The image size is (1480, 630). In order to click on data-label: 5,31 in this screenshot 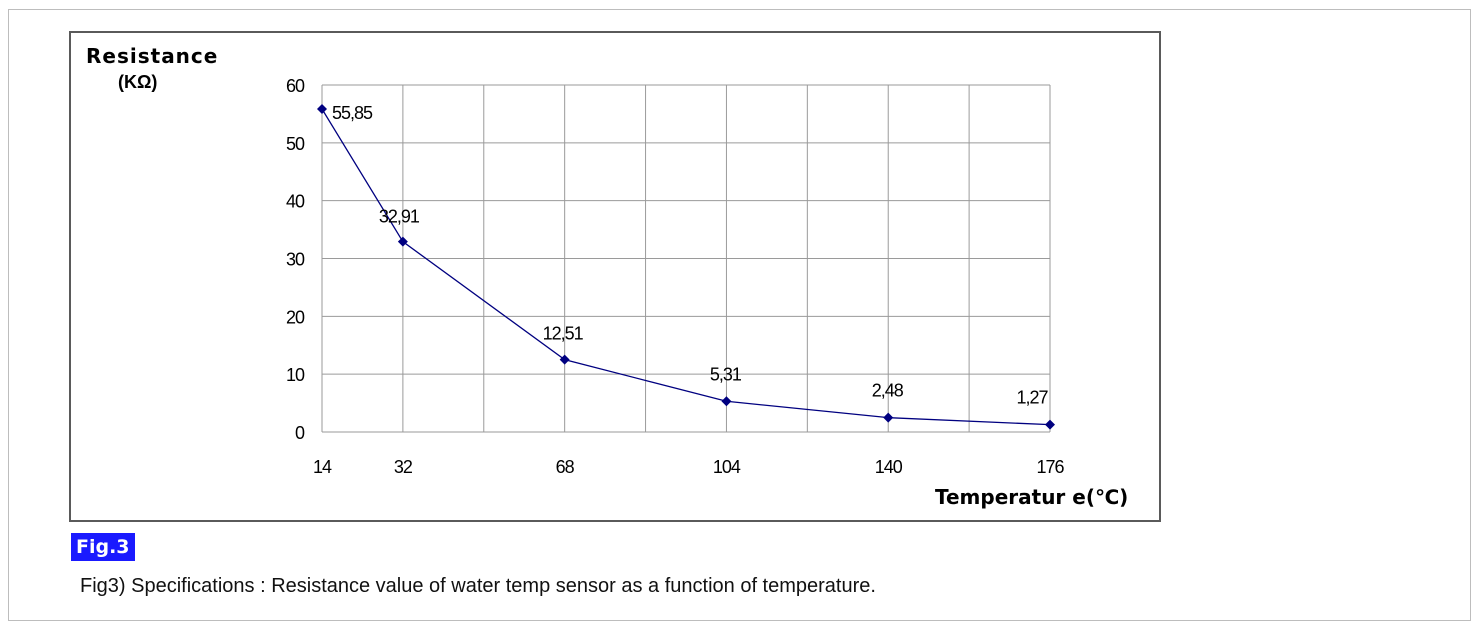, I will do `click(726, 374)`.